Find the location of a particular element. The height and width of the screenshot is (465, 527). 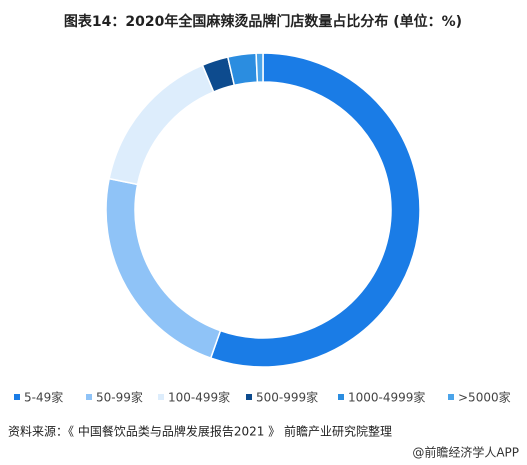

legend-label: 50-99家 is located at coordinates (119, 397).